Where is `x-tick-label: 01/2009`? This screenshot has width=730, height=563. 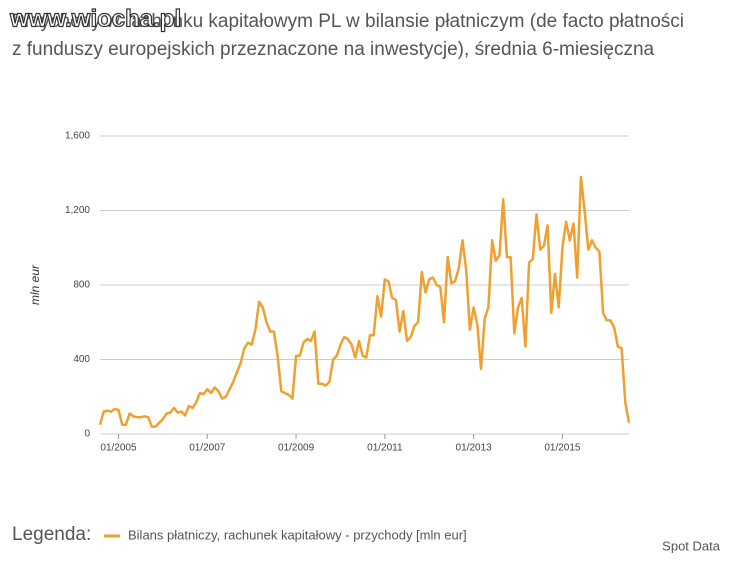 x-tick-label: 01/2009 is located at coordinates (296, 448).